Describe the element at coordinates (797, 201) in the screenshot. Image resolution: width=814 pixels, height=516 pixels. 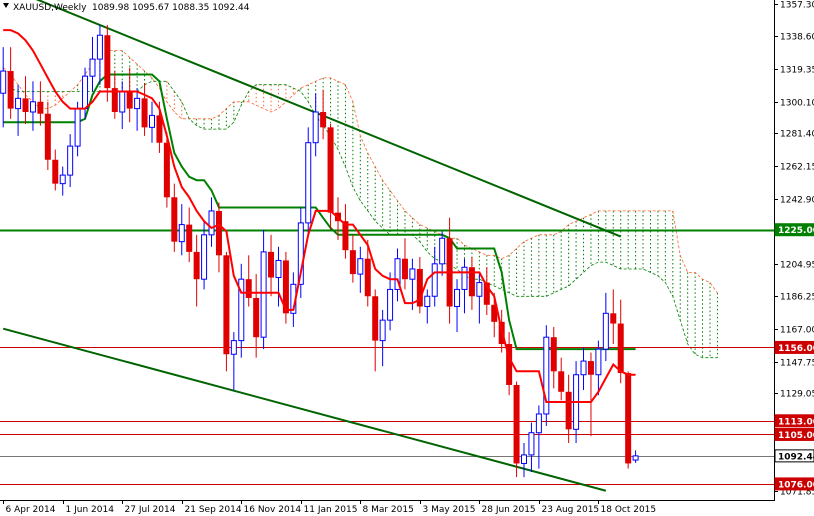
I see `price-tick-label: 1242.90` at that location.